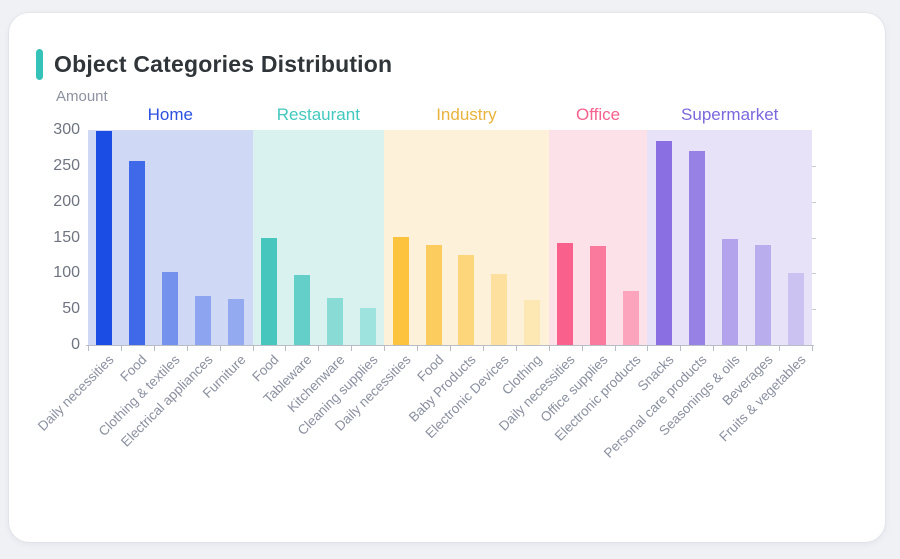  Describe the element at coordinates (170, 114) in the screenshot. I see `group-label-home: Home` at that location.